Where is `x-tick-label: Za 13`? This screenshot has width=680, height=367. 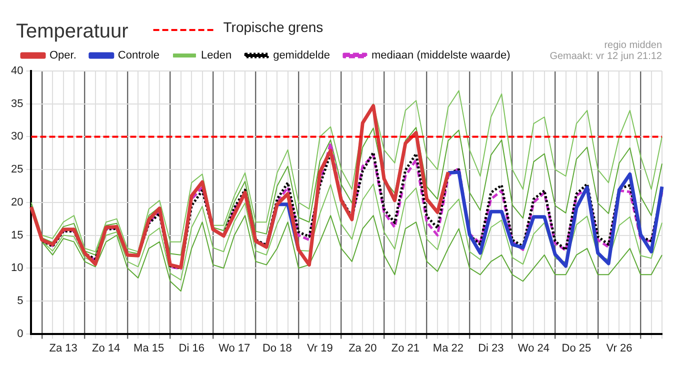
x-tick-label: Za 13 is located at coordinates (63, 348).